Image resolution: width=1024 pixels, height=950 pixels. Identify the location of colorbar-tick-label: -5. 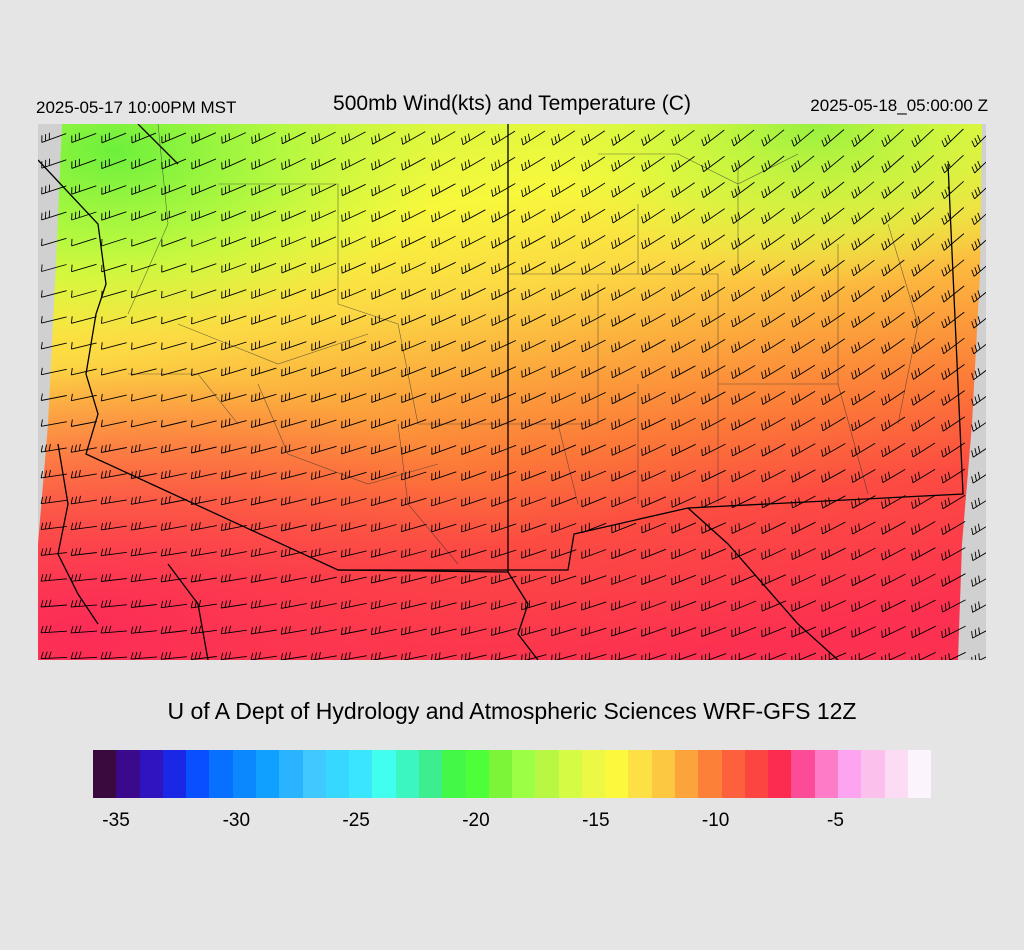
(835, 820).